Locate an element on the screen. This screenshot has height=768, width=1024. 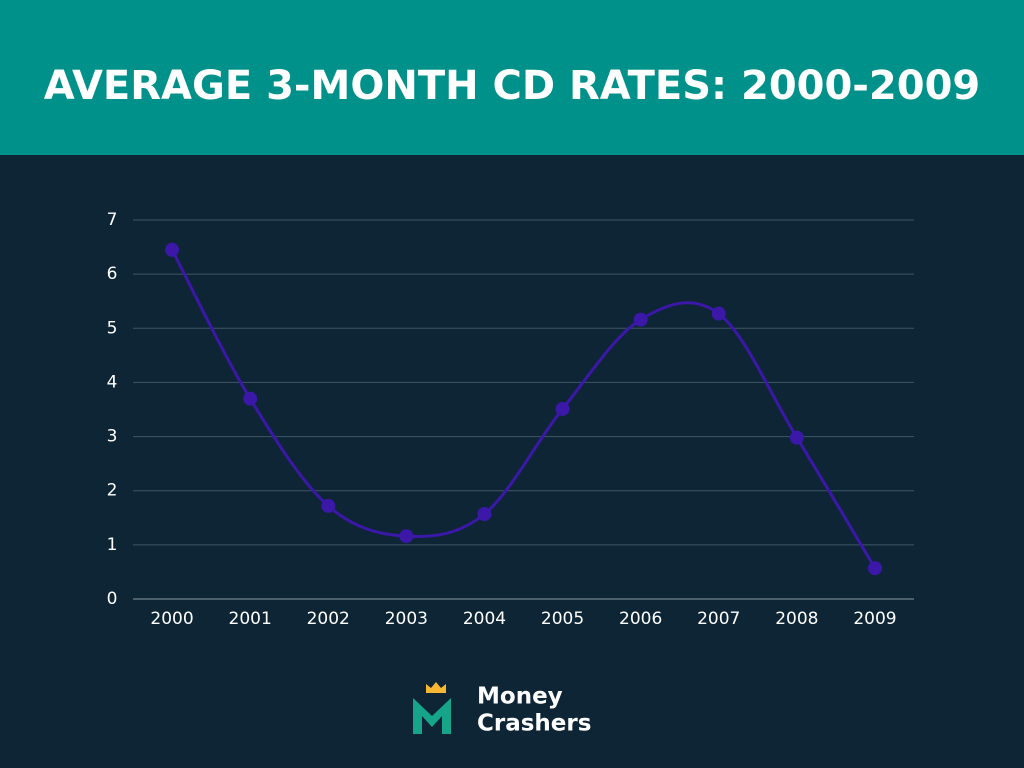
logo-crown is located at coordinates (436, 687).